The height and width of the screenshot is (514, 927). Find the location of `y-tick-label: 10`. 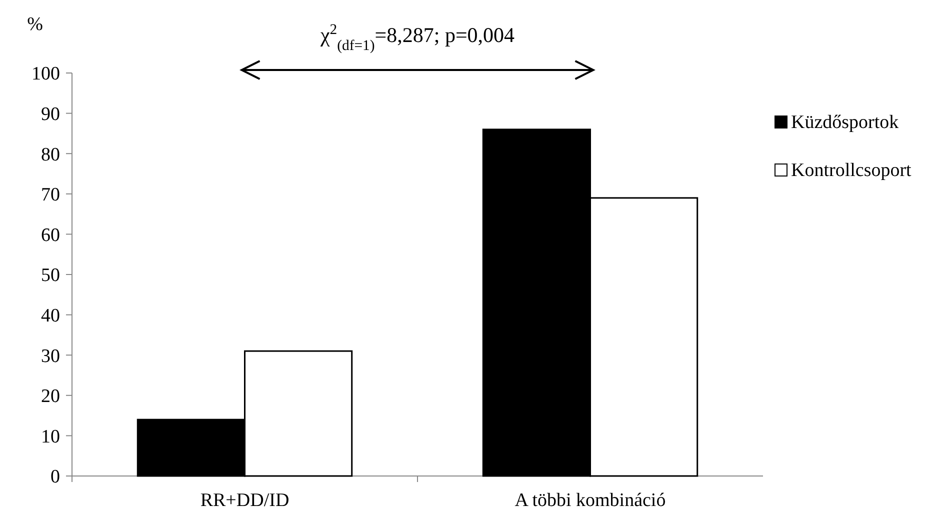

y-tick-label: 10 is located at coordinates (50, 437).